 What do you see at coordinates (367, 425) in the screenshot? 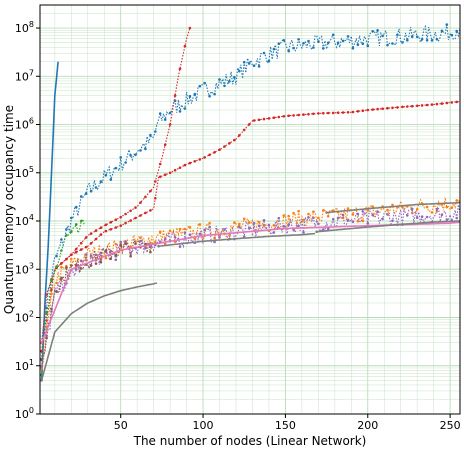
I see `x-tick-label: 200` at bounding box center [367, 425].